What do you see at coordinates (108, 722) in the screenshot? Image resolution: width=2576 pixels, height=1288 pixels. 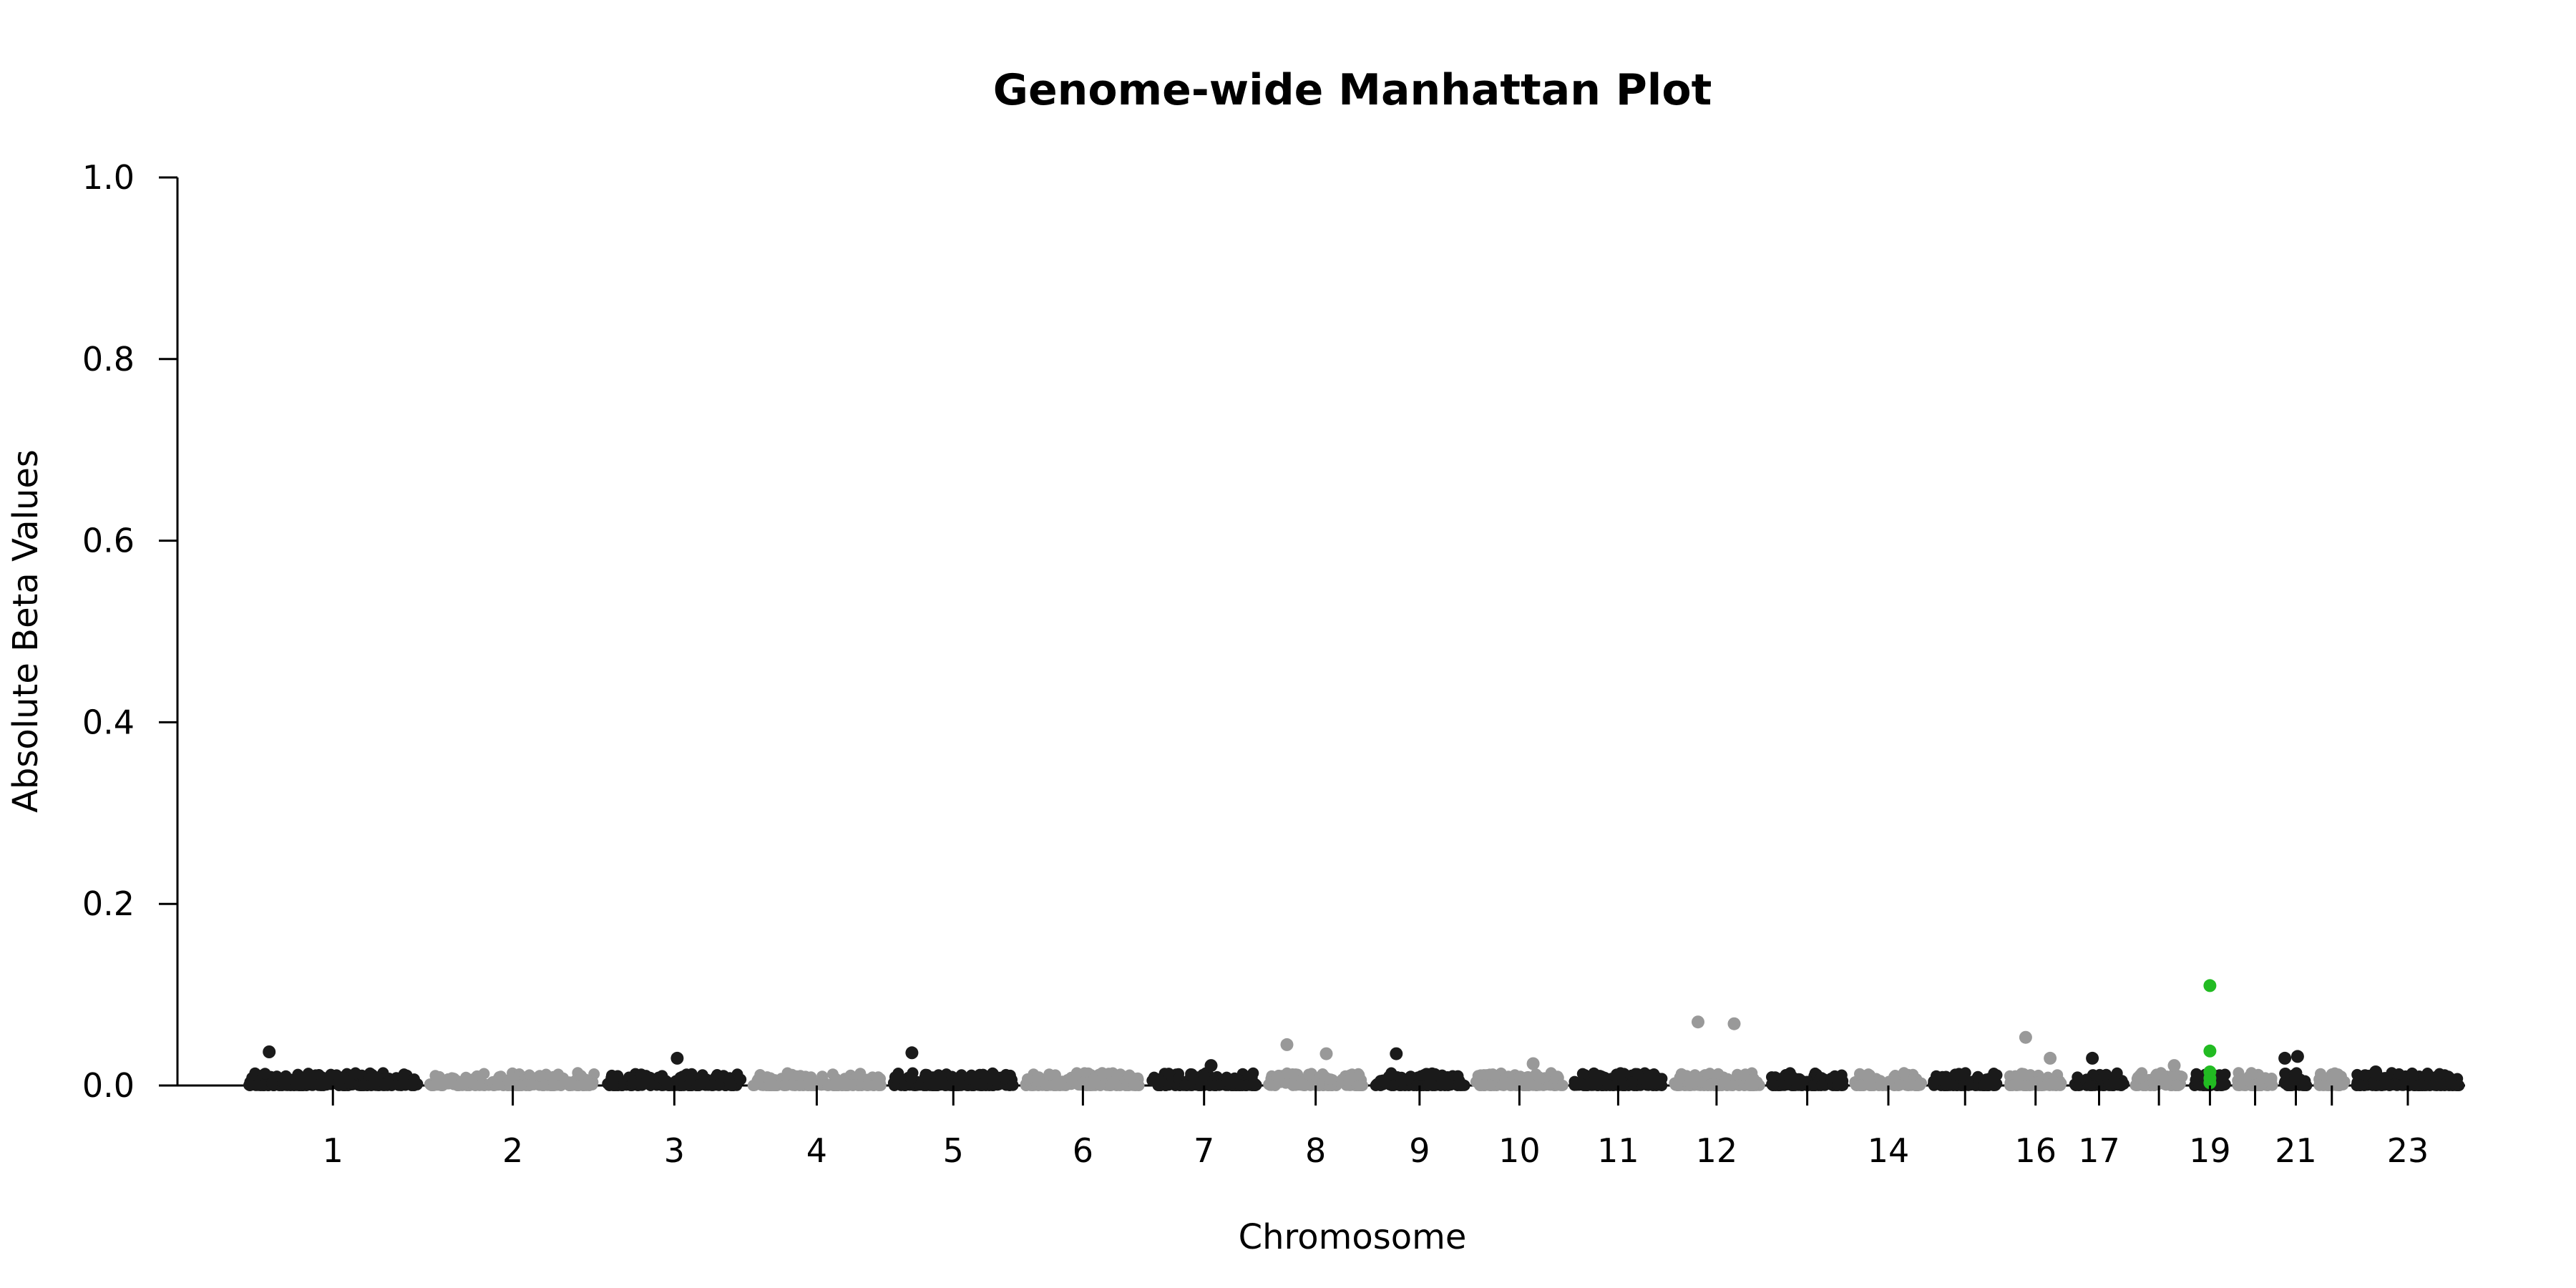 I see `y-tick-label: 0.4` at bounding box center [108, 722].